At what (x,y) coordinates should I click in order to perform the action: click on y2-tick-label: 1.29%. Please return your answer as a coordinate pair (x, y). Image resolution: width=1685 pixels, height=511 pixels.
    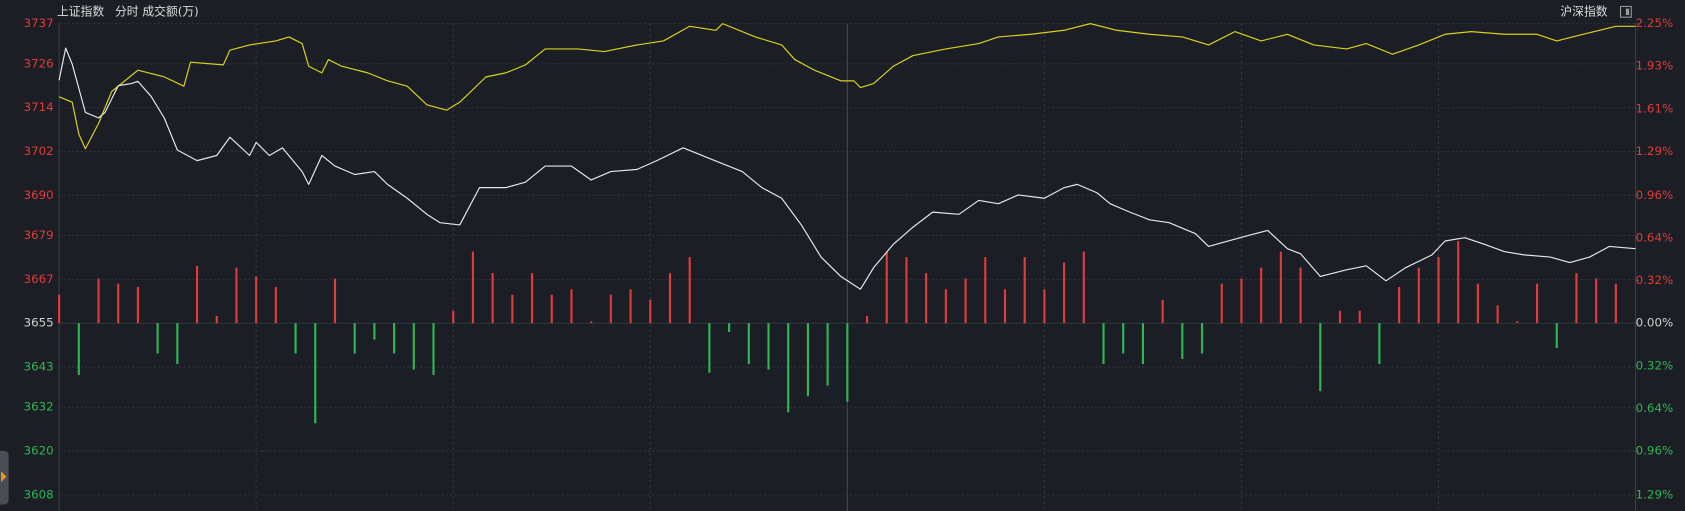
    Looking at the image, I should click on (1655, 151).